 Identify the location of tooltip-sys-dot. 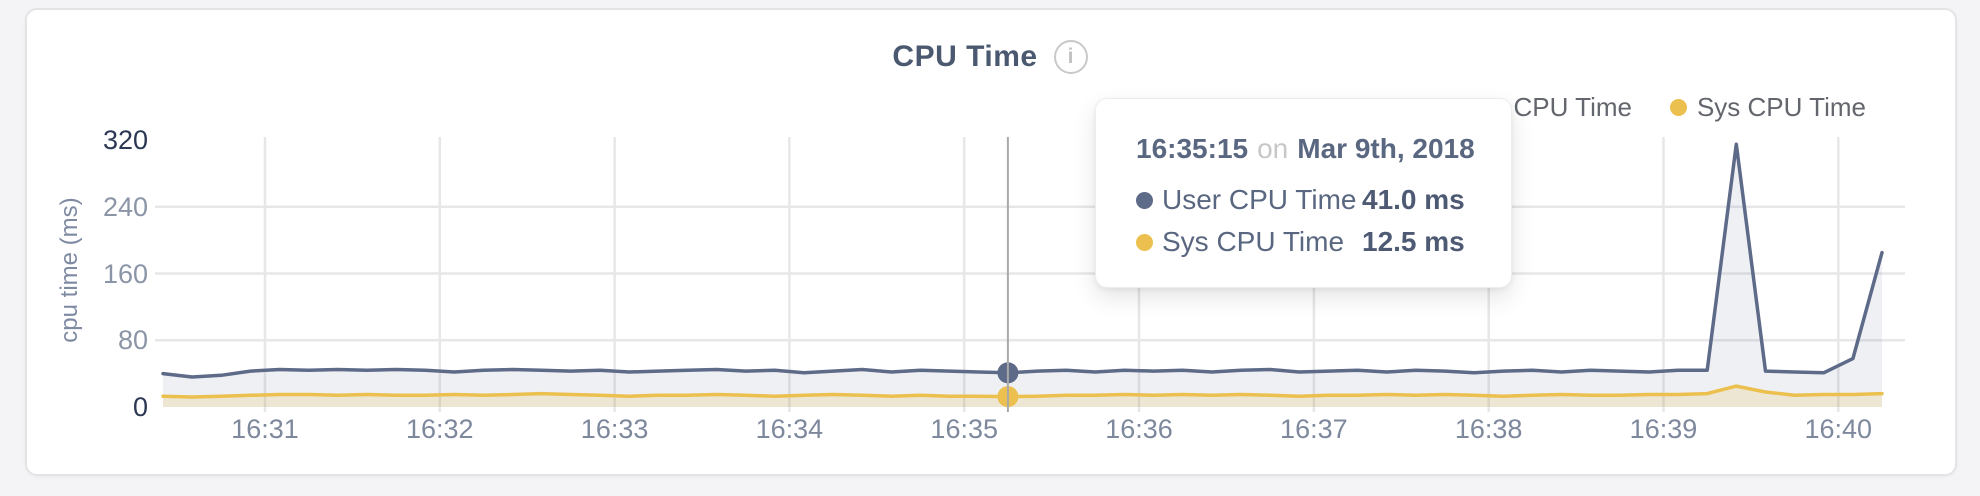
(1144, 242).